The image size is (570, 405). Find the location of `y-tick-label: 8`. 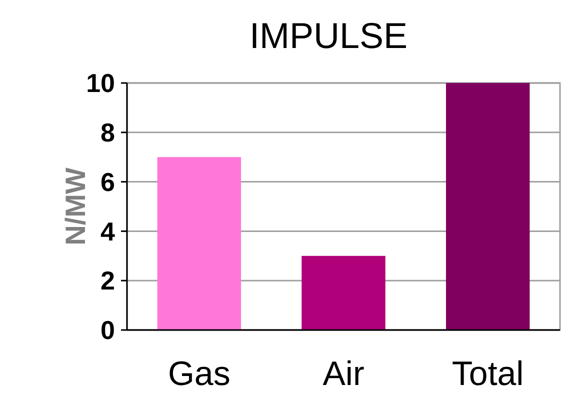

y-tick-label: 8 is located at coordinates (107, 133).